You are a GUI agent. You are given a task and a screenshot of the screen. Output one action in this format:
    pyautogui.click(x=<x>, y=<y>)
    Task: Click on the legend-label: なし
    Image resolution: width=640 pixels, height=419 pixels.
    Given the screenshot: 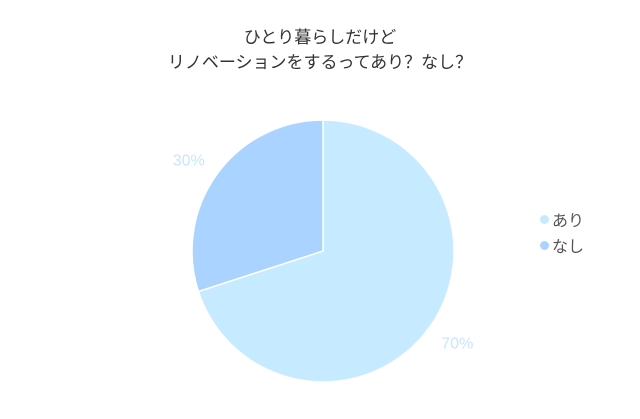 What is the action you would take?
    pyautogui.click(x=568, y=246)
    